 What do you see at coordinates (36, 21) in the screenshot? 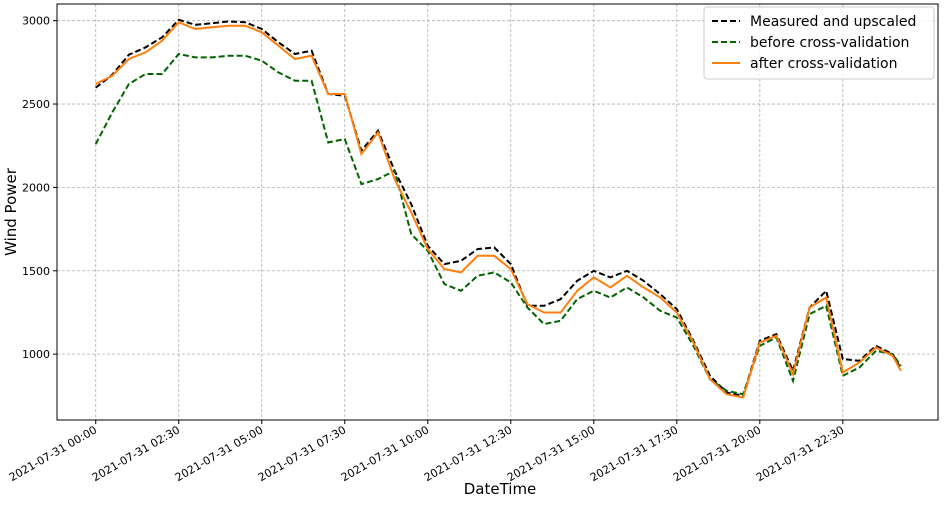
I see `y-tick-label: 3000` at bounding box center [36, 21].